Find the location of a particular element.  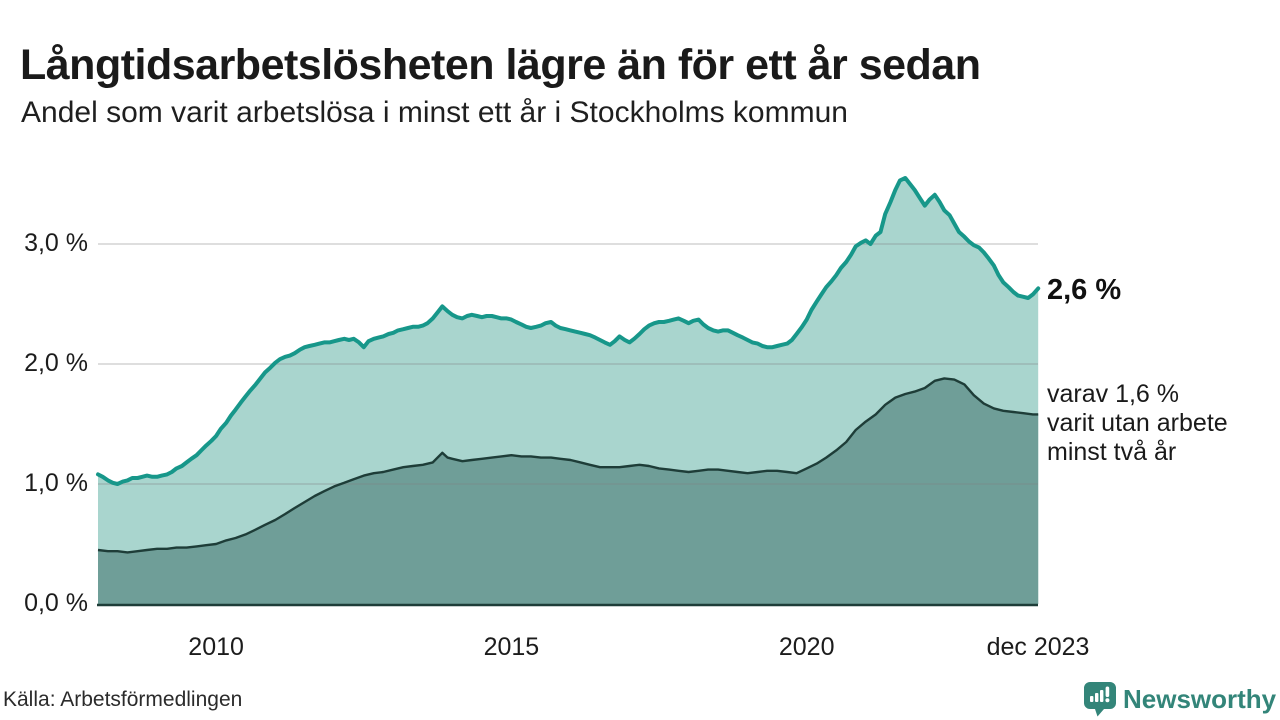

newsworthy-logo: Newsworthy is located at coordinates (1180, 699).